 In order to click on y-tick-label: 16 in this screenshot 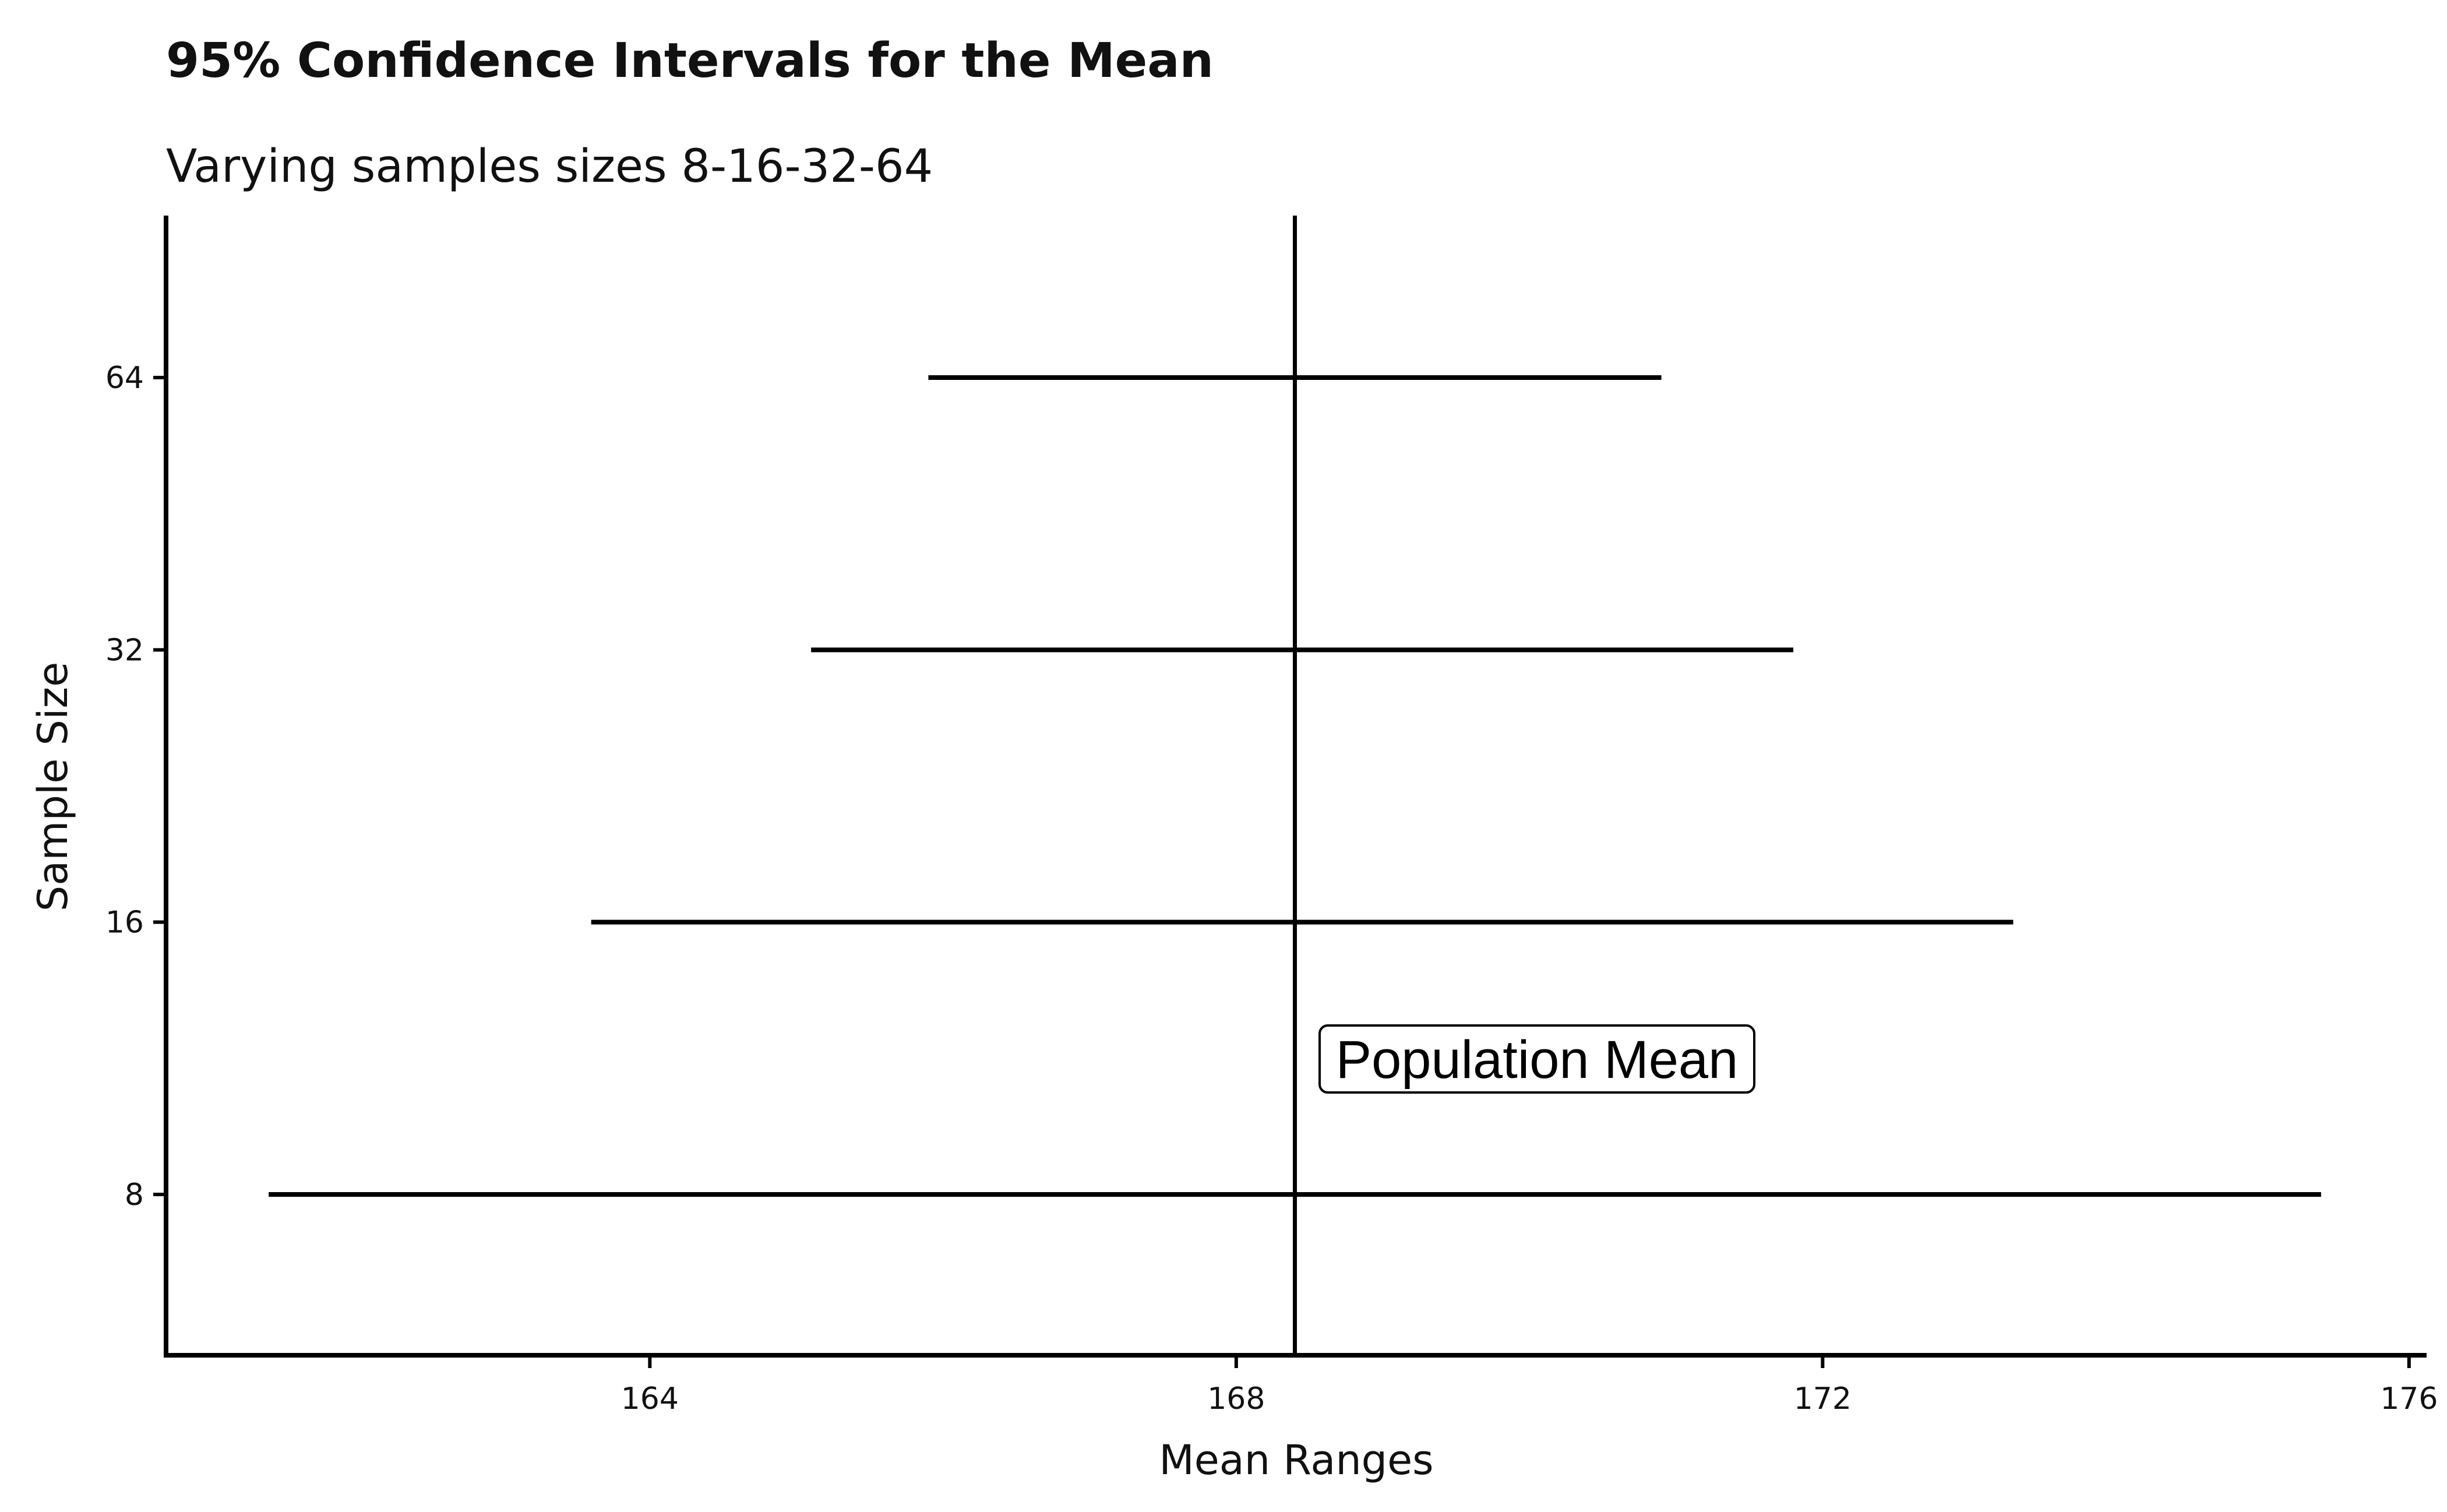, I will do `click(124, 922)`.